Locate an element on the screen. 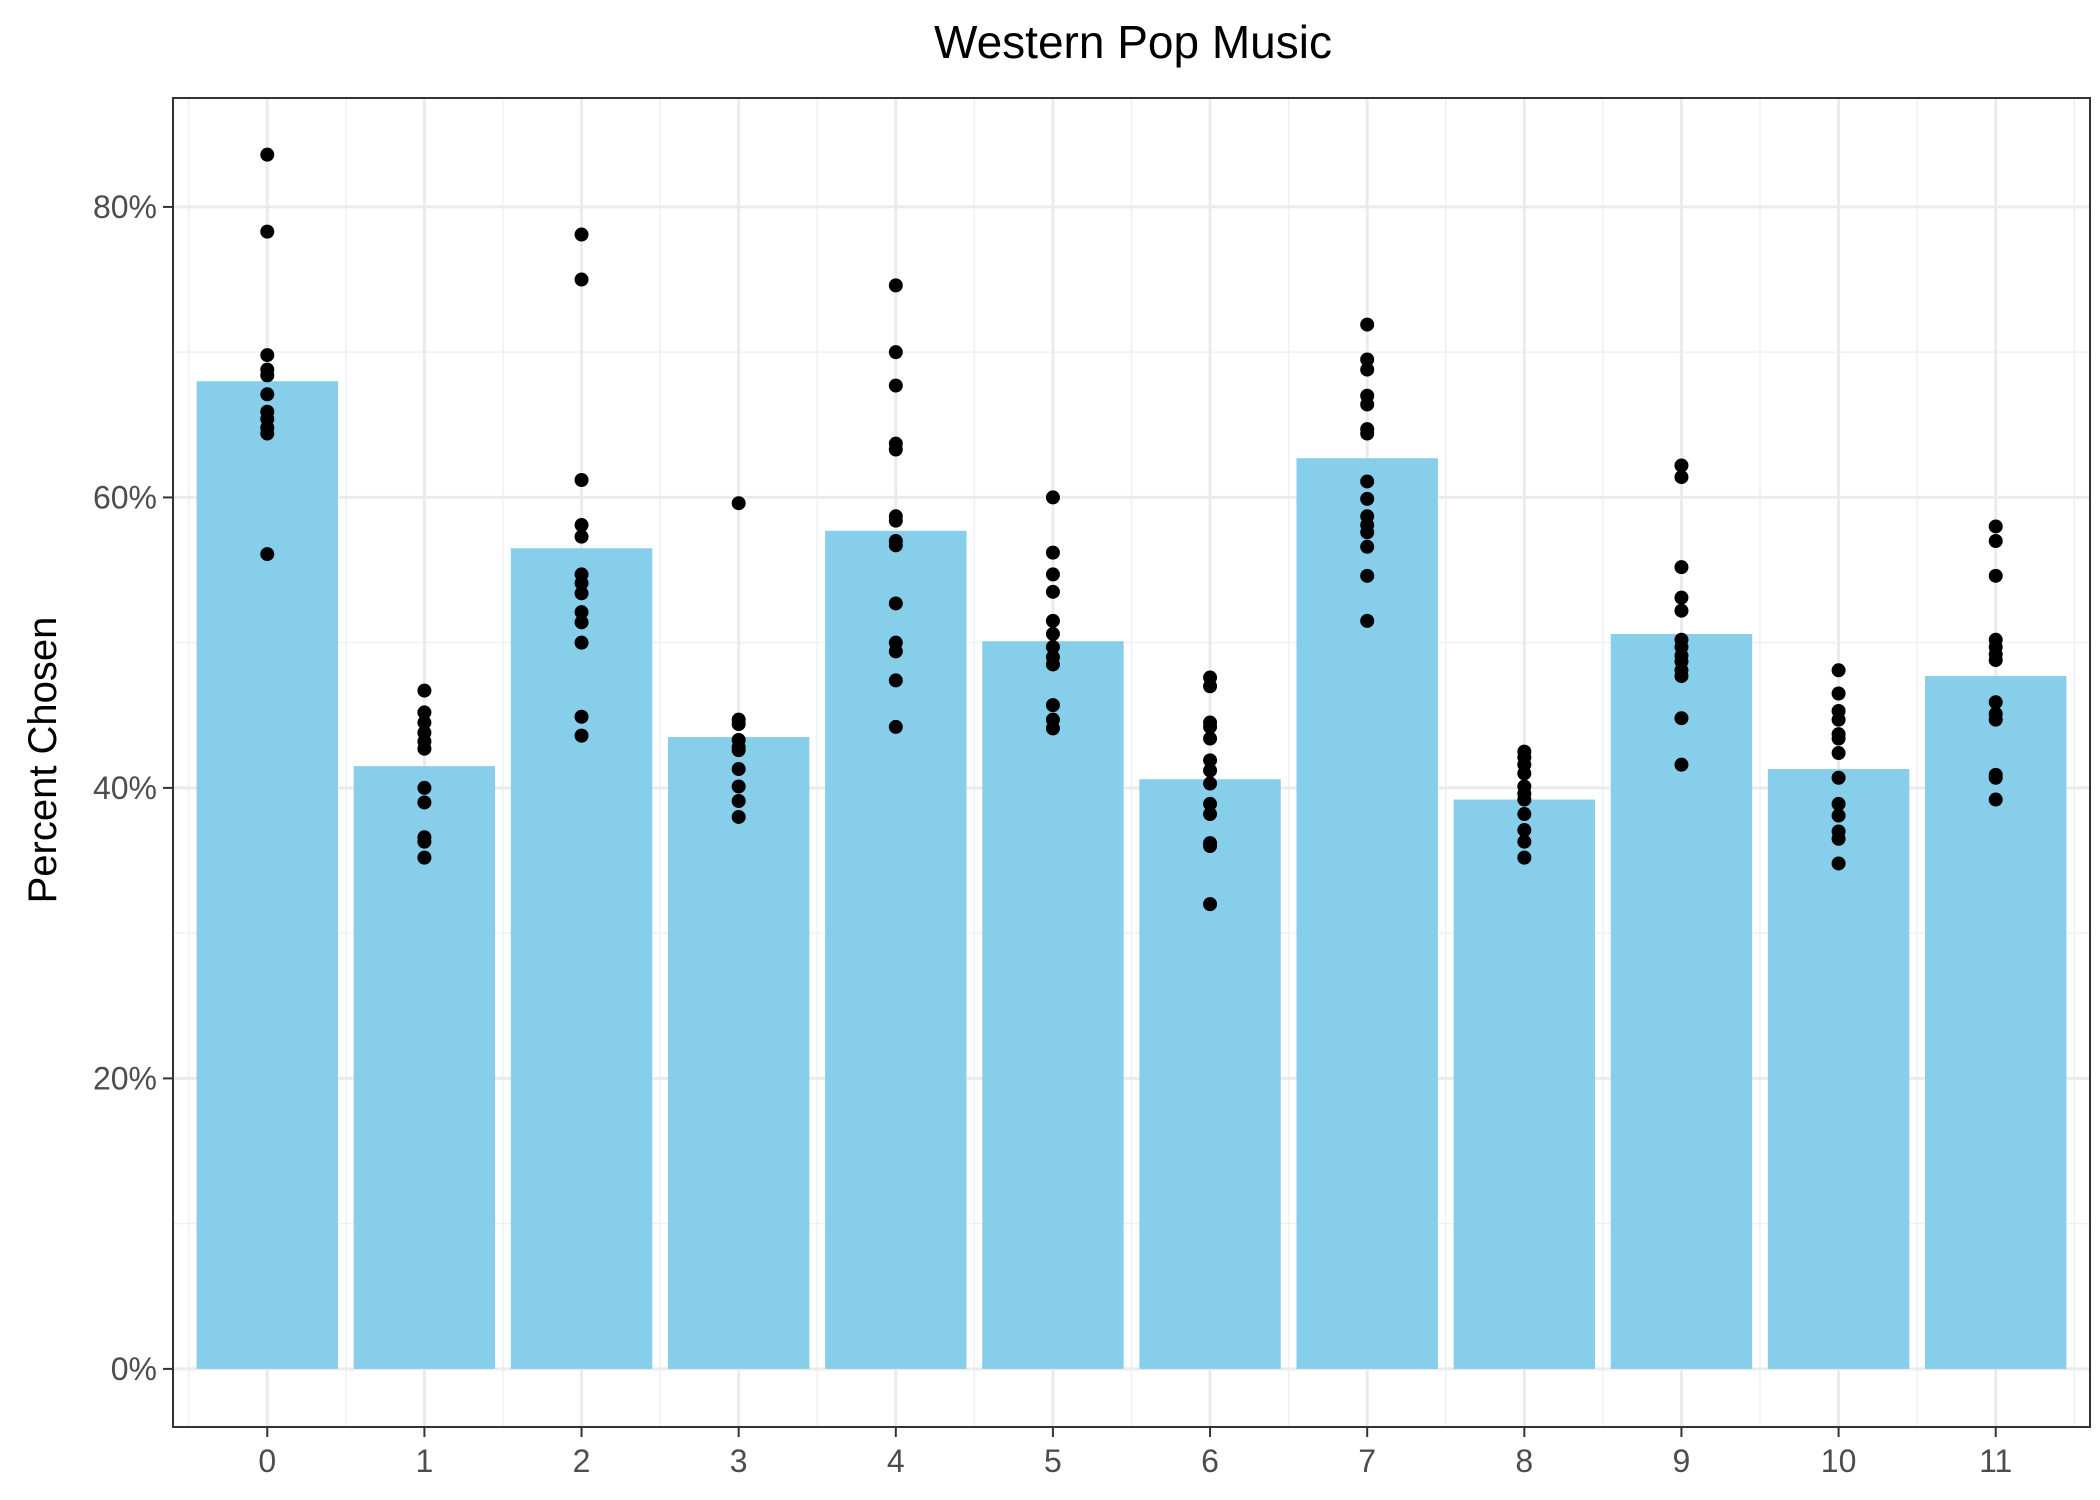 The width and height of the screenshot is (2100, 1500). x-tick-label: 8 is located at coordinates (1524, 1461).